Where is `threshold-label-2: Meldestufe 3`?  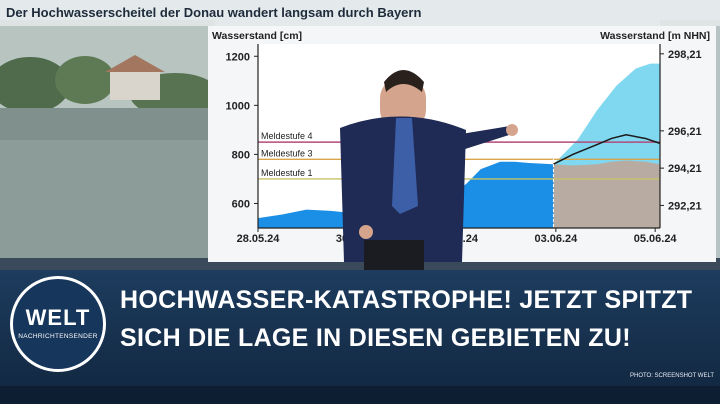 threshold-label-2: Meldestufe 3 is located at coordinates (287, 153).